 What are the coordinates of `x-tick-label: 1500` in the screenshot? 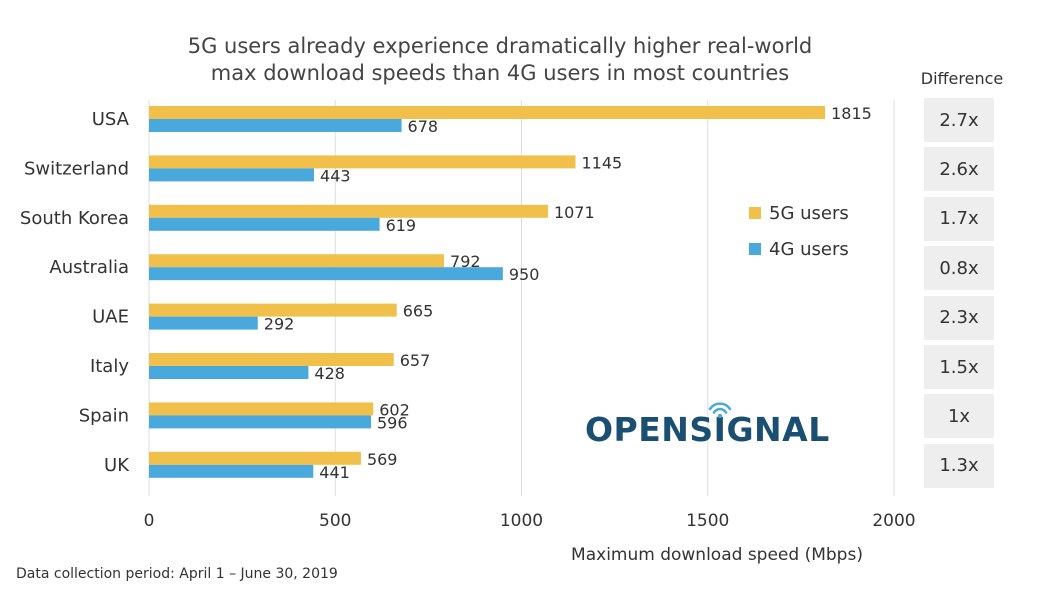 It's located at (707, 521).